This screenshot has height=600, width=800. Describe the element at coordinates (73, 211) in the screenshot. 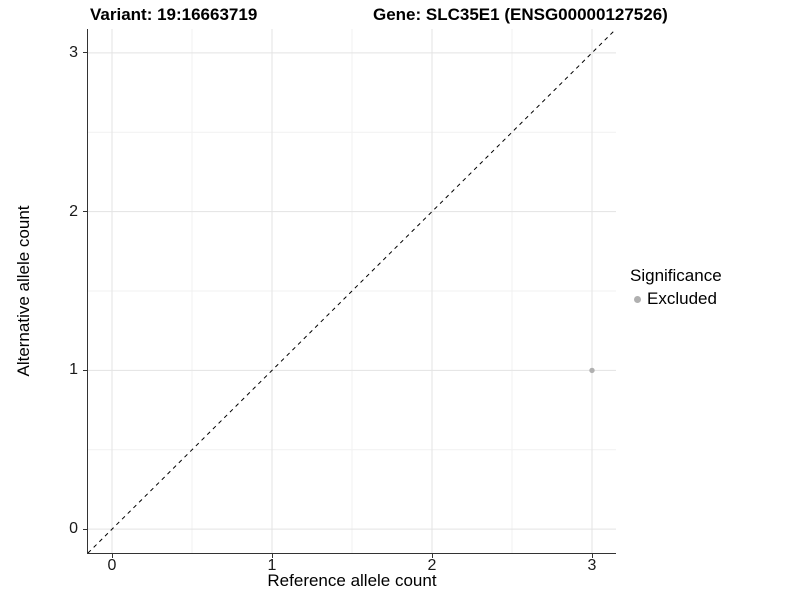

I see `y-tick-label: 2` at that location.